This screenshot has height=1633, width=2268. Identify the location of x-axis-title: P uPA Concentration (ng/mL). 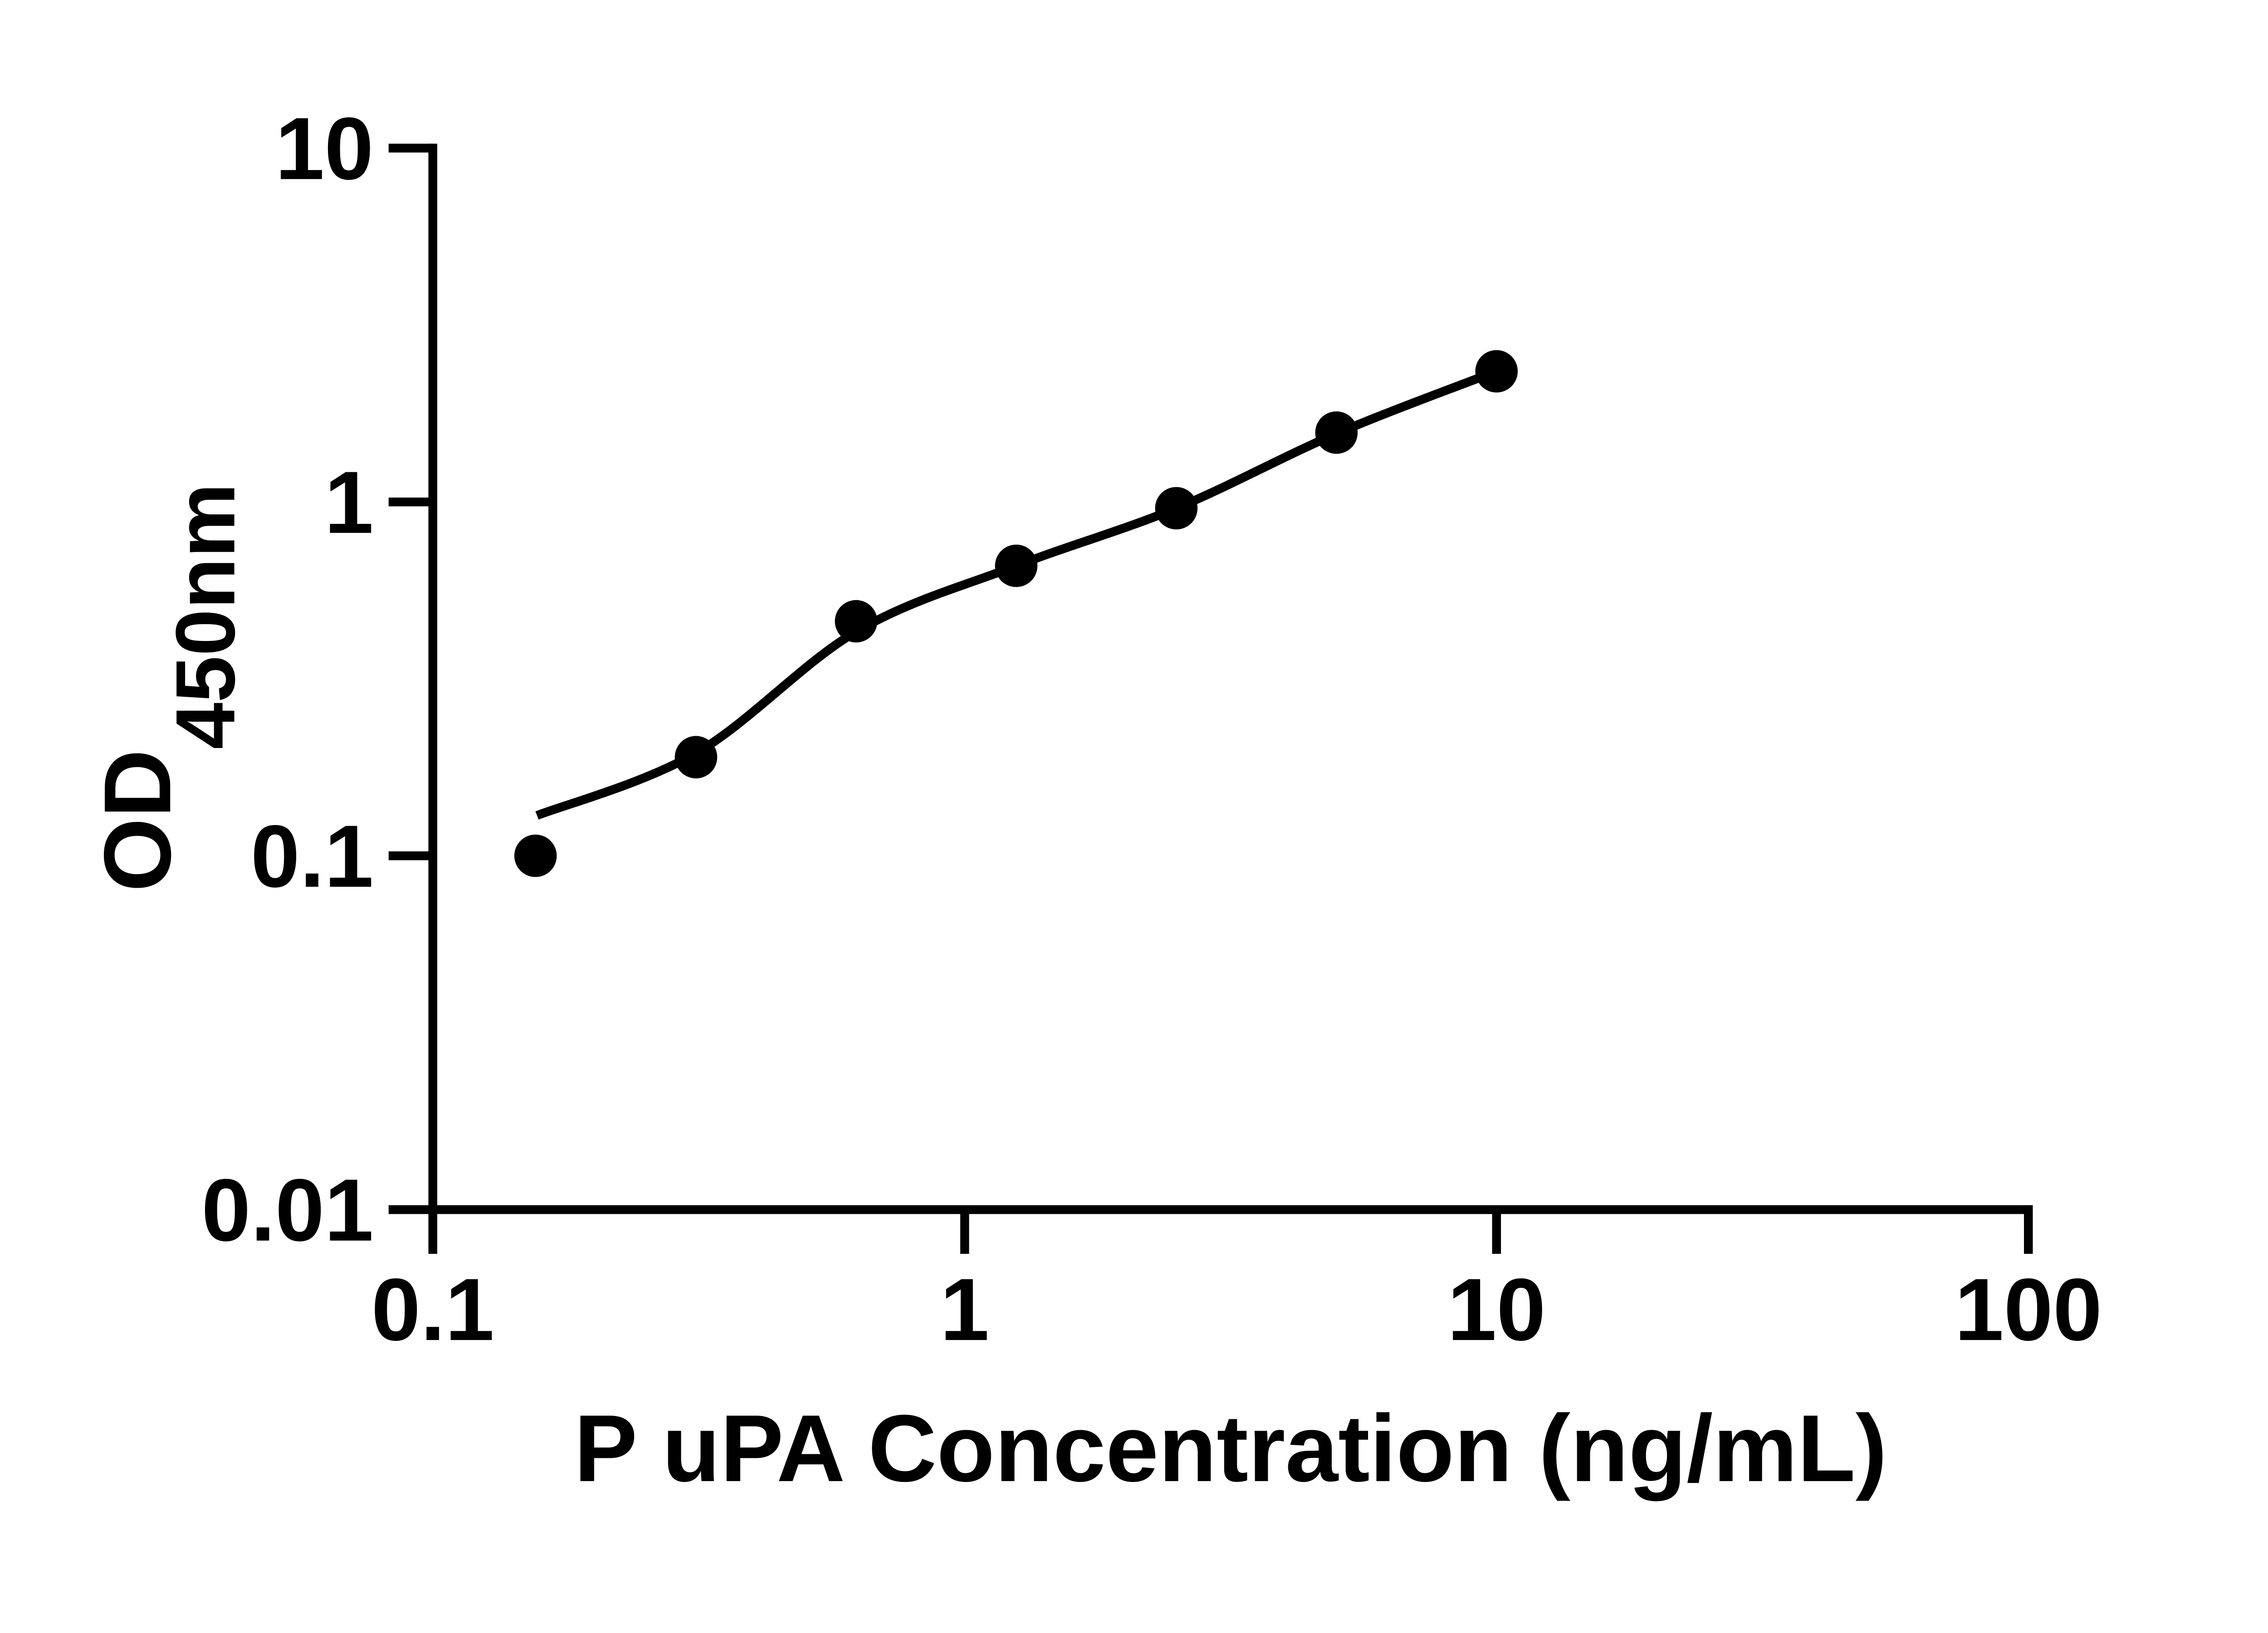
(1231, 1448).